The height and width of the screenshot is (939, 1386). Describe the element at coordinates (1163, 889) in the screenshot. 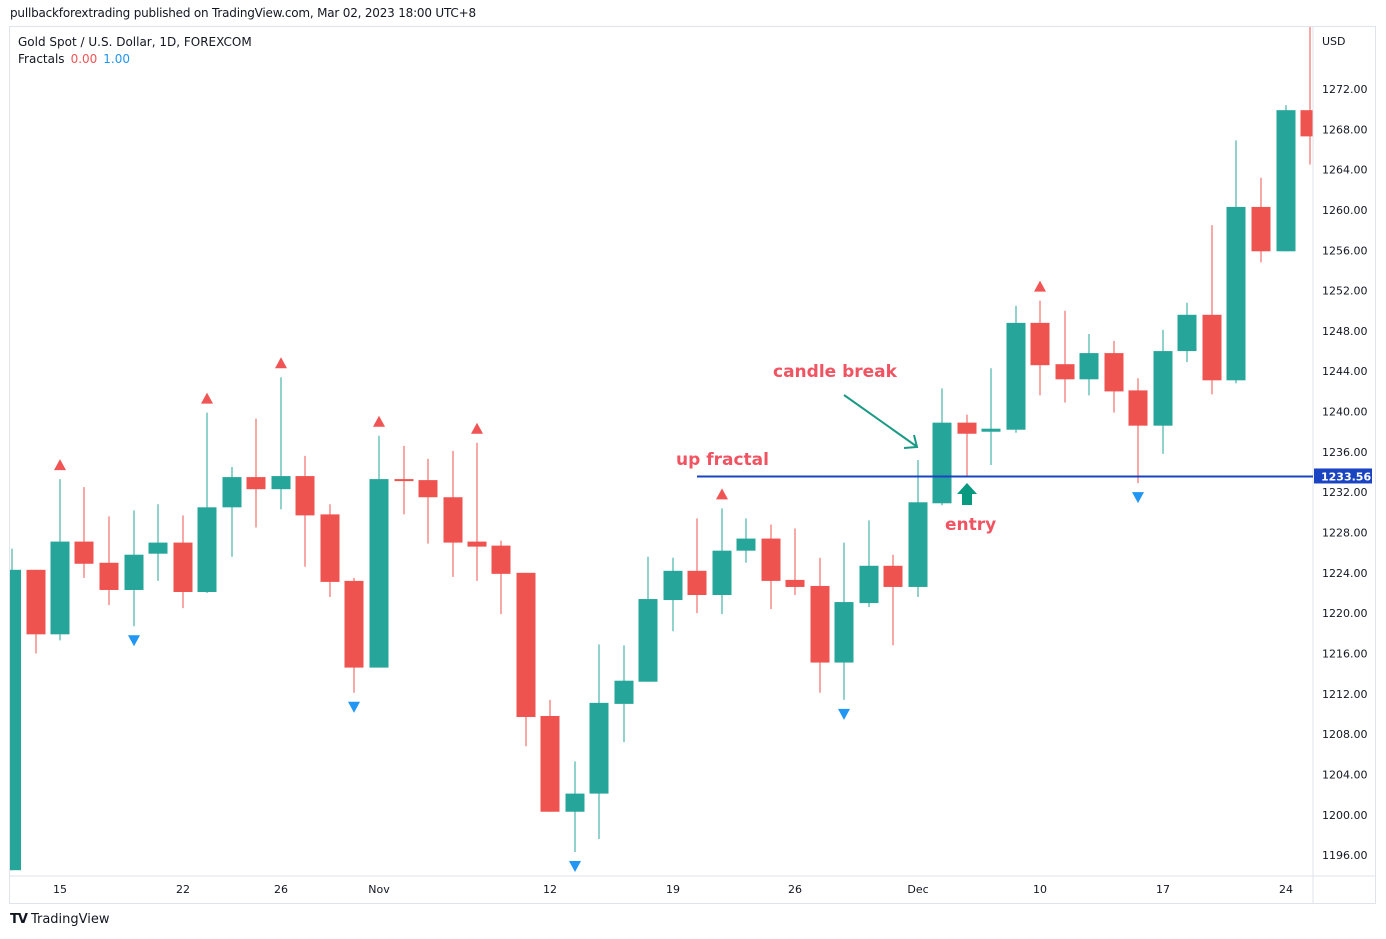

I see `time-tick-label: 17` at that location.